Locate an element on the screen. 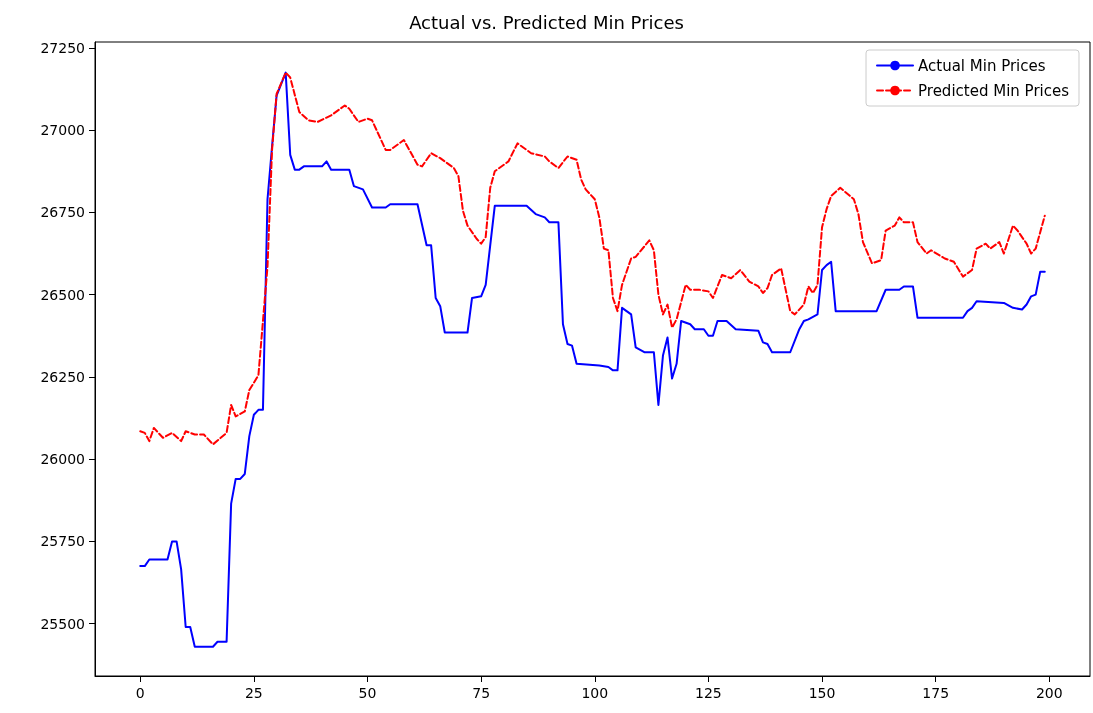  y-tick-label: 27250 is located at coordinates (62, 47).